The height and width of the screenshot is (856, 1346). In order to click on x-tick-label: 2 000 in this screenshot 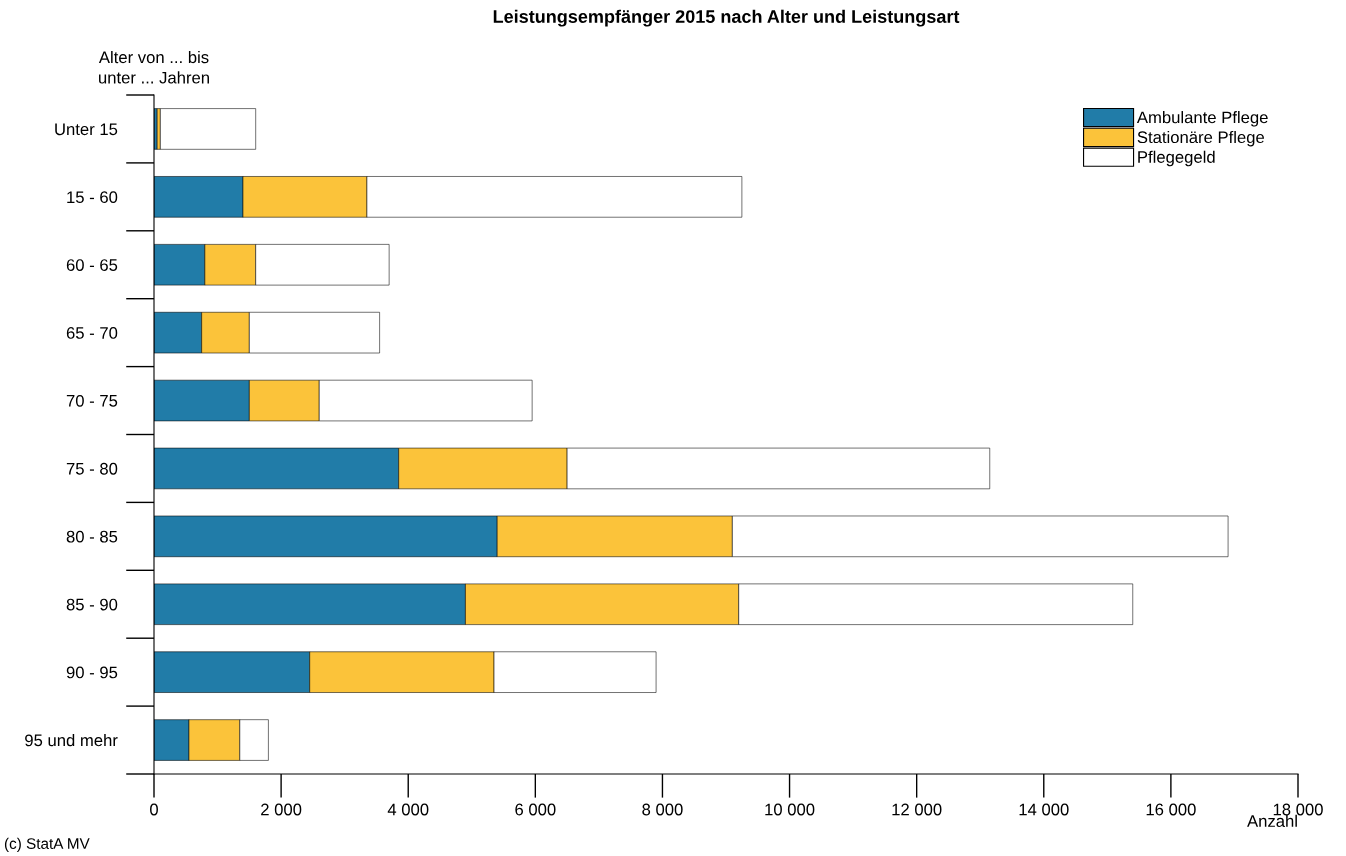, I will do `click(281, 809)`.